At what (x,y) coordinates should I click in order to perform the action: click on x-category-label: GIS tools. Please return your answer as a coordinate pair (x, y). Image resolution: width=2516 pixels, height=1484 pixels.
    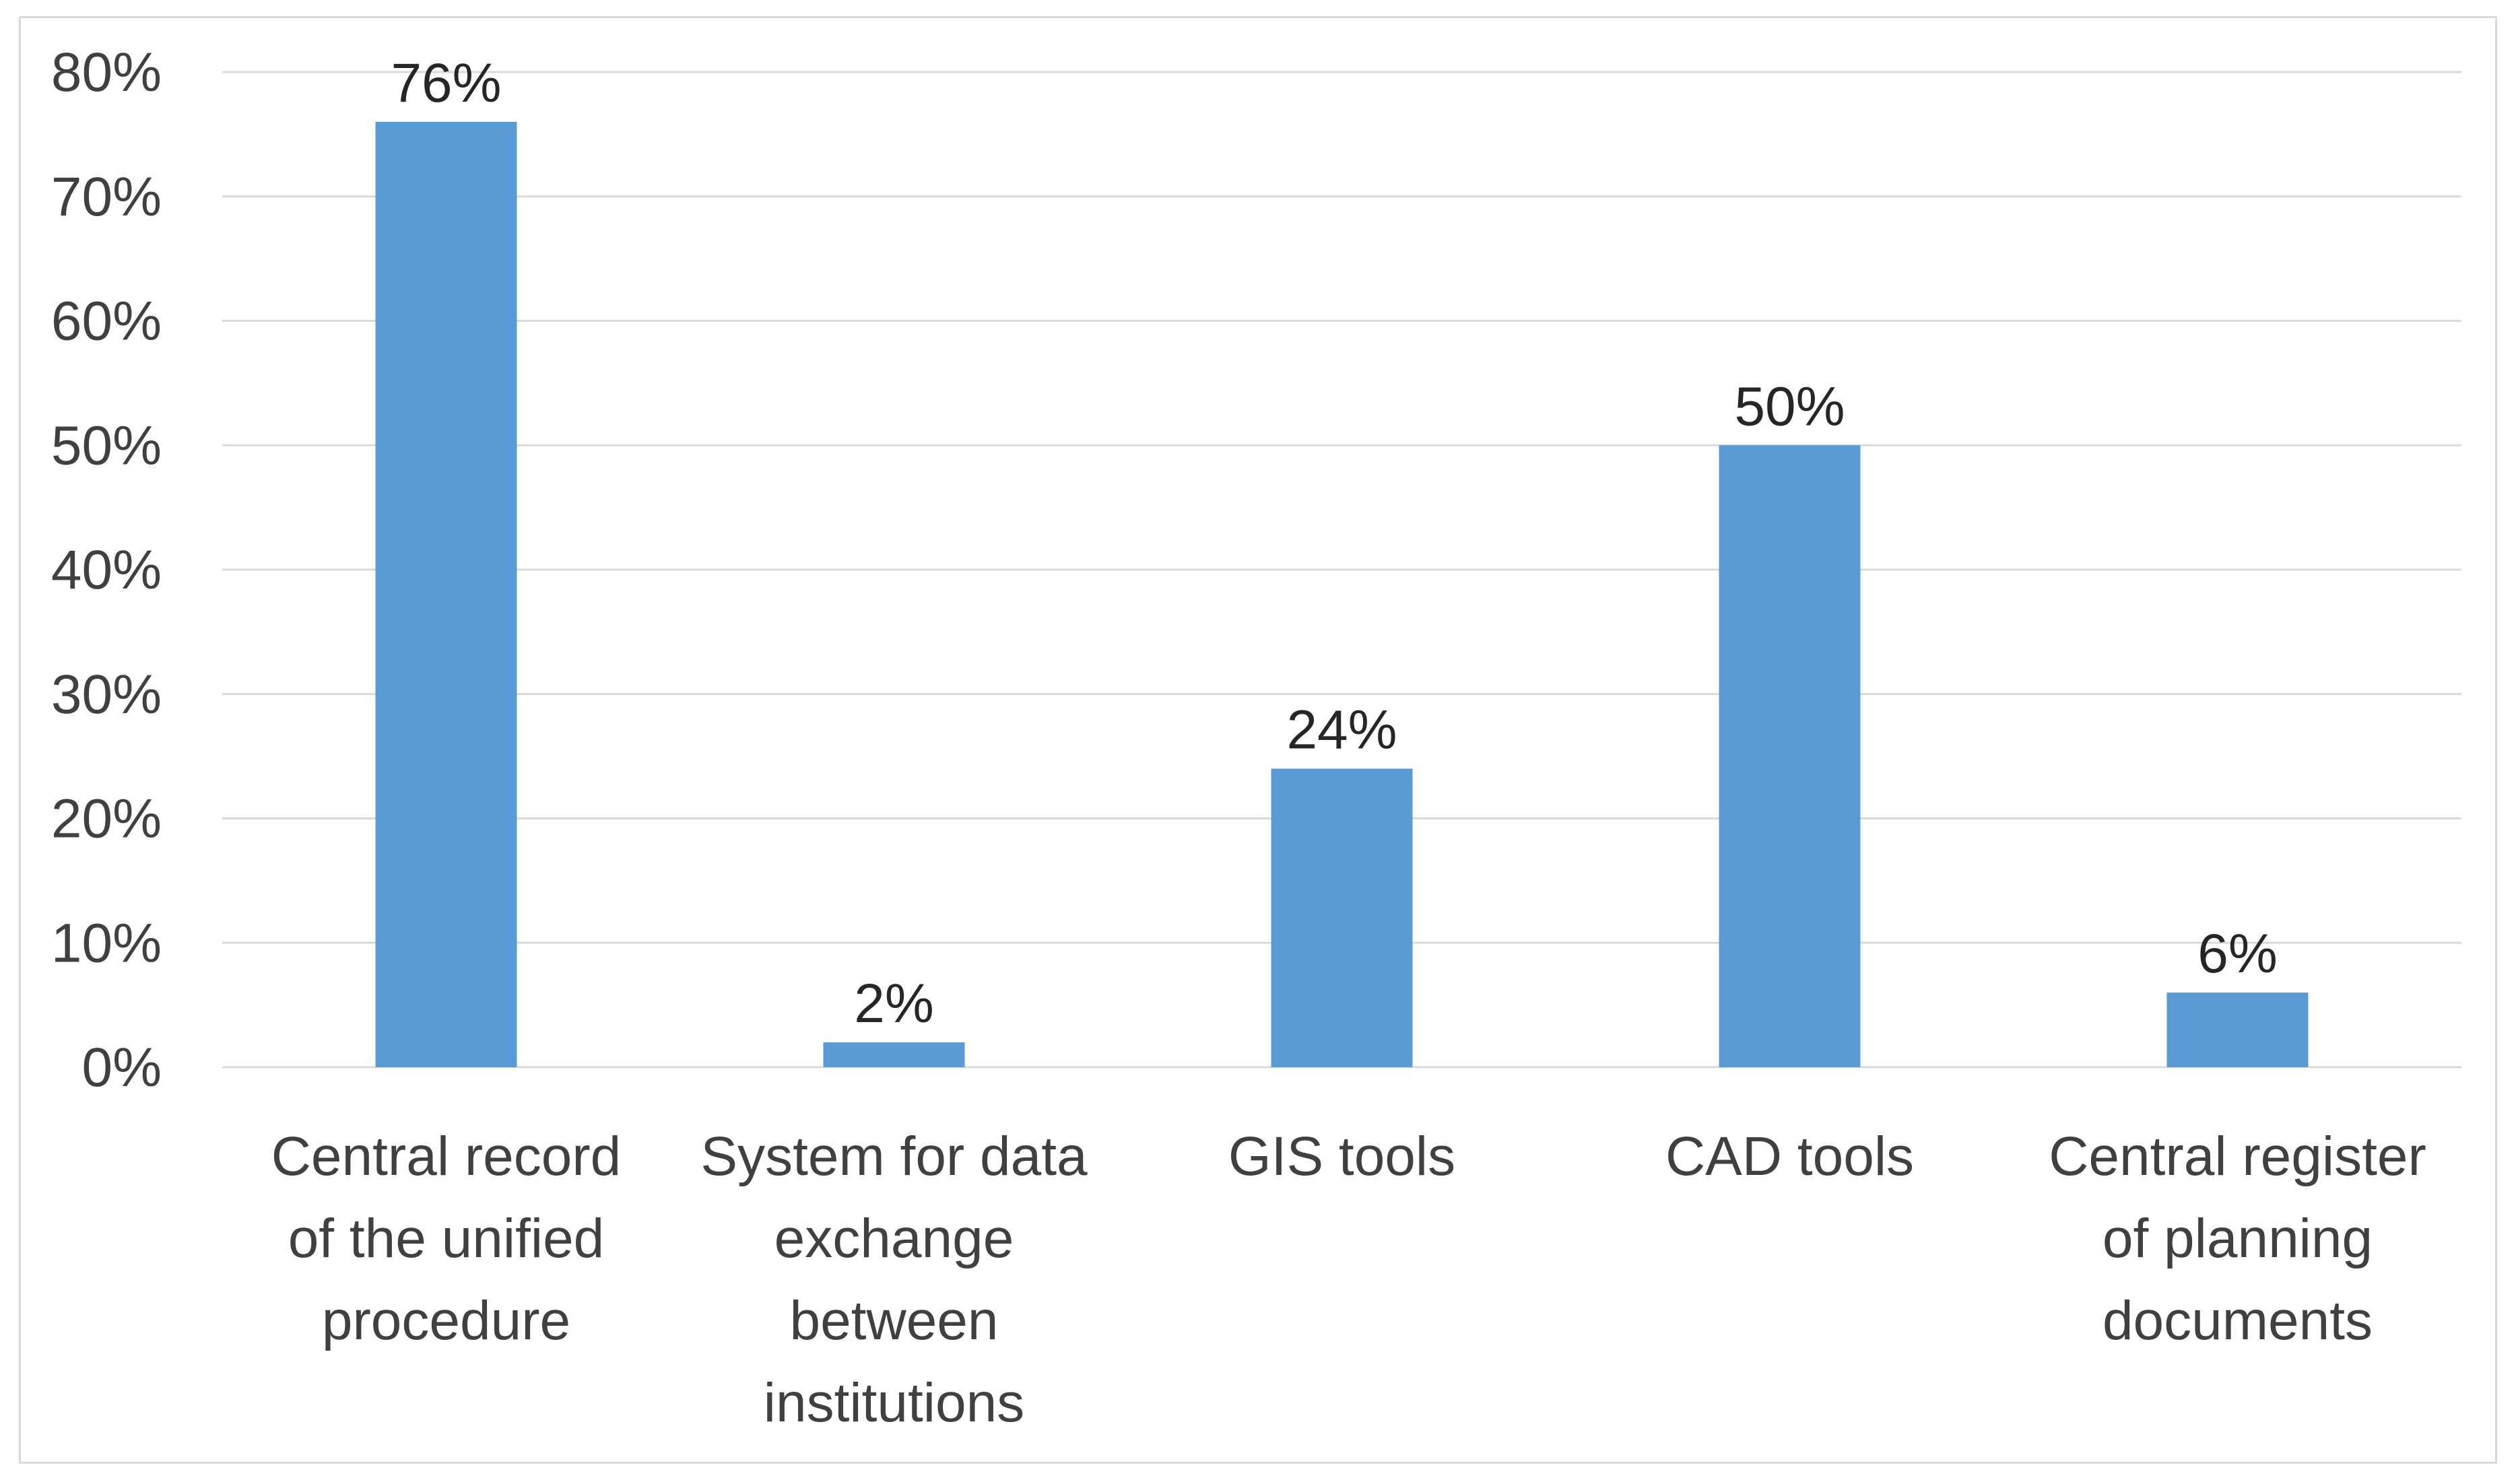
    Looking at the image, I should click on (1341, 1156).